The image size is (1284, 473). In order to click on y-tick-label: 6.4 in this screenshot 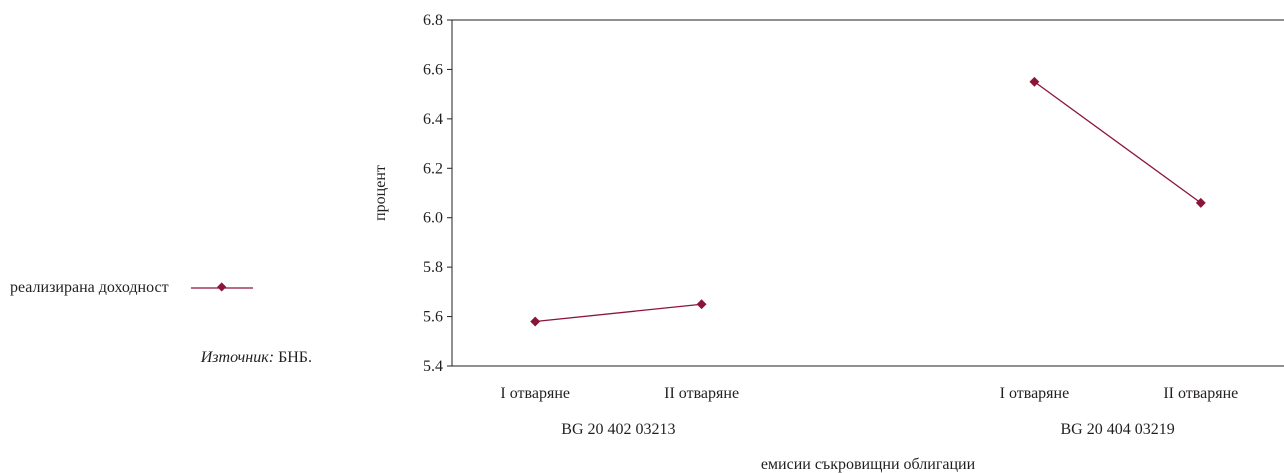, I will do `click(433, 119)`.